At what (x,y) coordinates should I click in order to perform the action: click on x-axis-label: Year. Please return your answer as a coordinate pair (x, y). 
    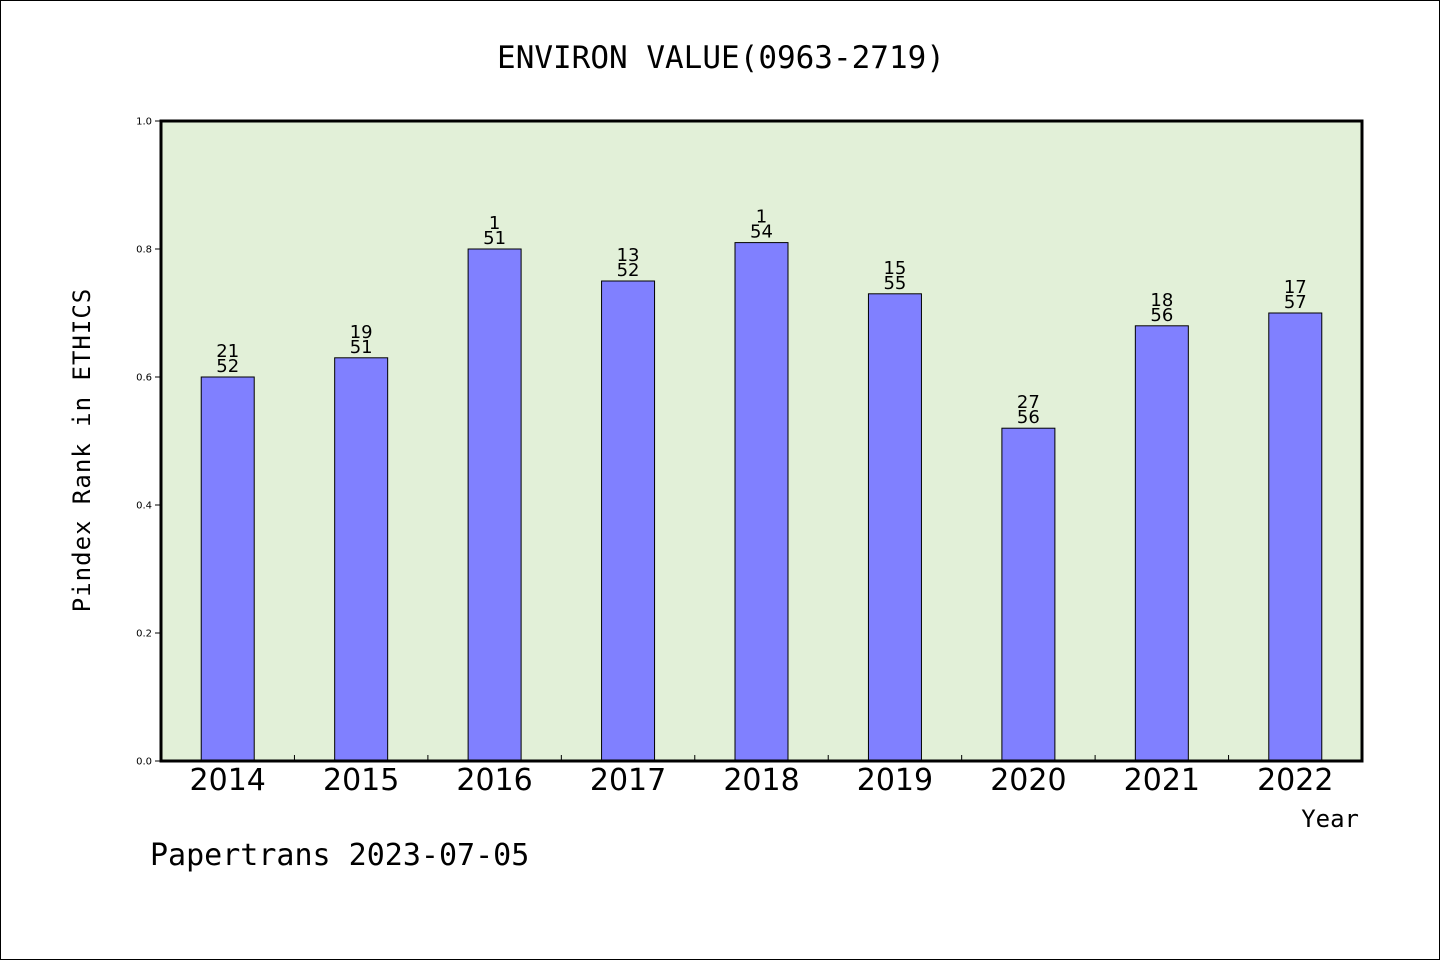
    Looking at the image, I should click on (1330, 819).